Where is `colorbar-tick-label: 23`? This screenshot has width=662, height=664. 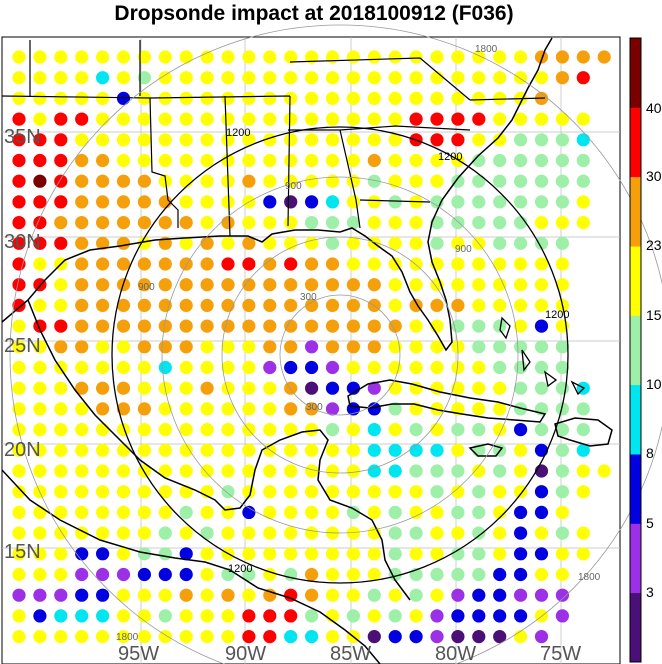 colorbar-tick-label: 23 is located at coordinates (654, 245).